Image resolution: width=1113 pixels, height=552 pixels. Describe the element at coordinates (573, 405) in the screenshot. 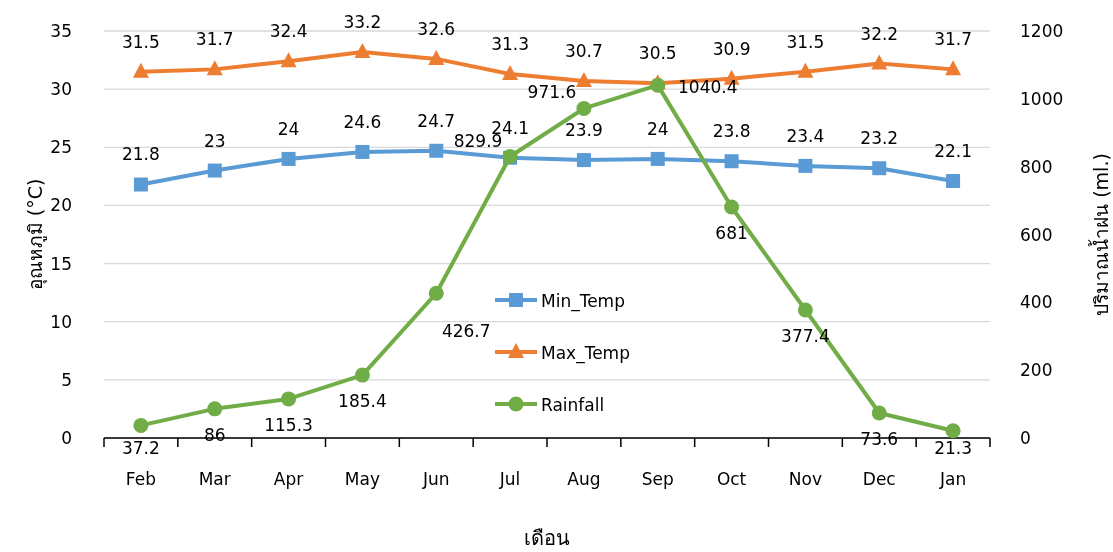

I see `legend-label: Rainfall` at that location.